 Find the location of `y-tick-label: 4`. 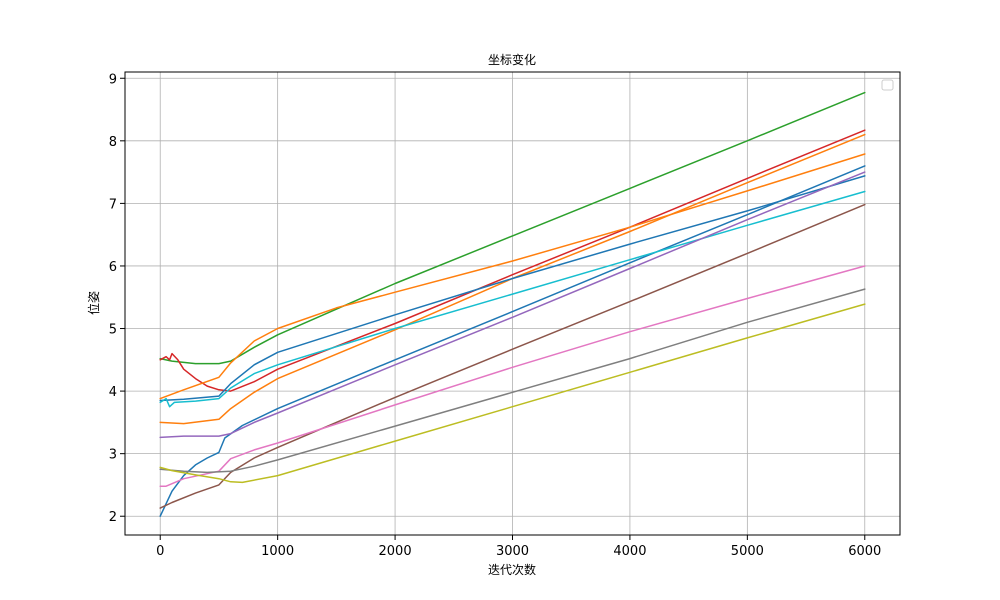

y-tick-label: 4 is located at coordinates (113, 392).